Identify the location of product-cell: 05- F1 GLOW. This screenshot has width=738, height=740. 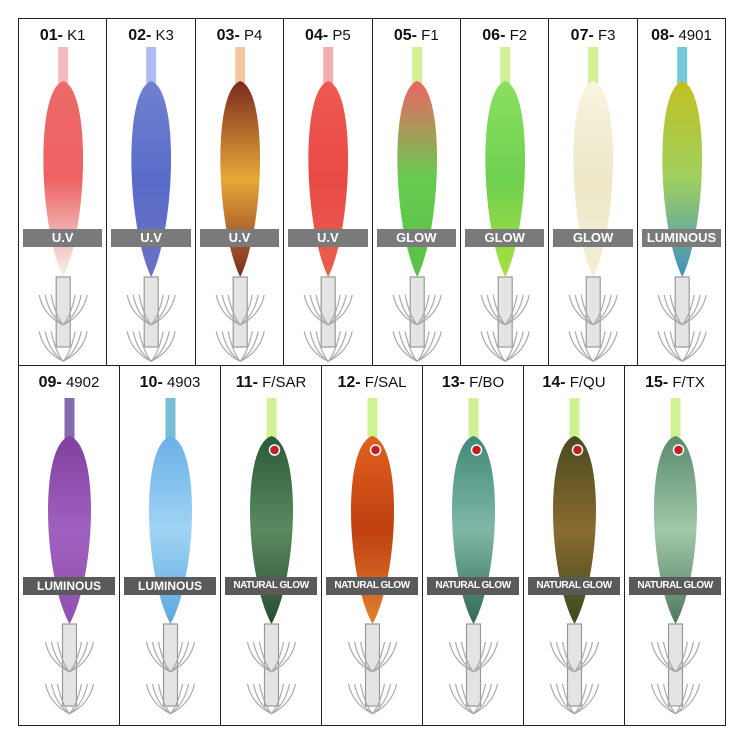
(416, 192).